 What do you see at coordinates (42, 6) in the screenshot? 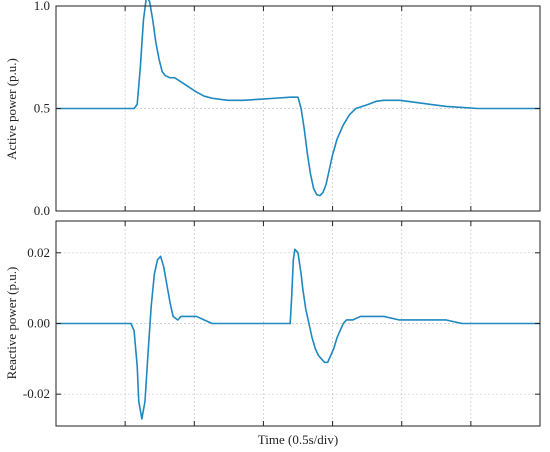
I see `active-power-y-tick-label: 1.0` at bounding box center [42, 6].